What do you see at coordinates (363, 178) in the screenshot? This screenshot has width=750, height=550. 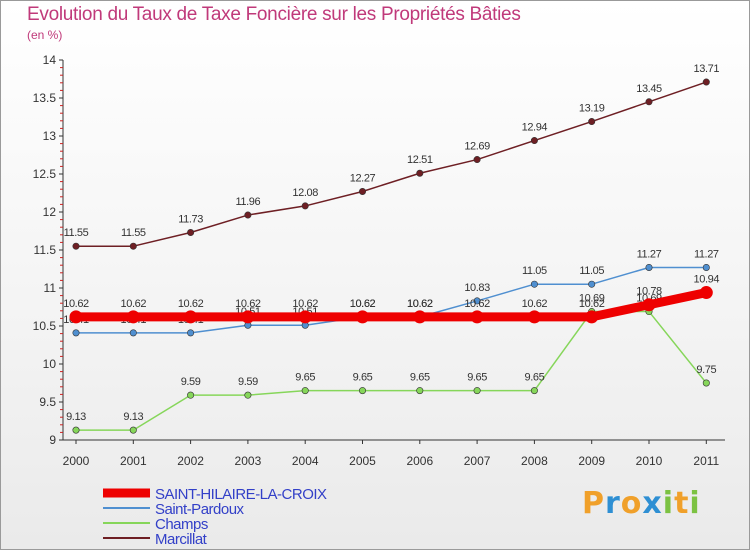 I see `data-label: 12.27` at bounding box center [363, 178].